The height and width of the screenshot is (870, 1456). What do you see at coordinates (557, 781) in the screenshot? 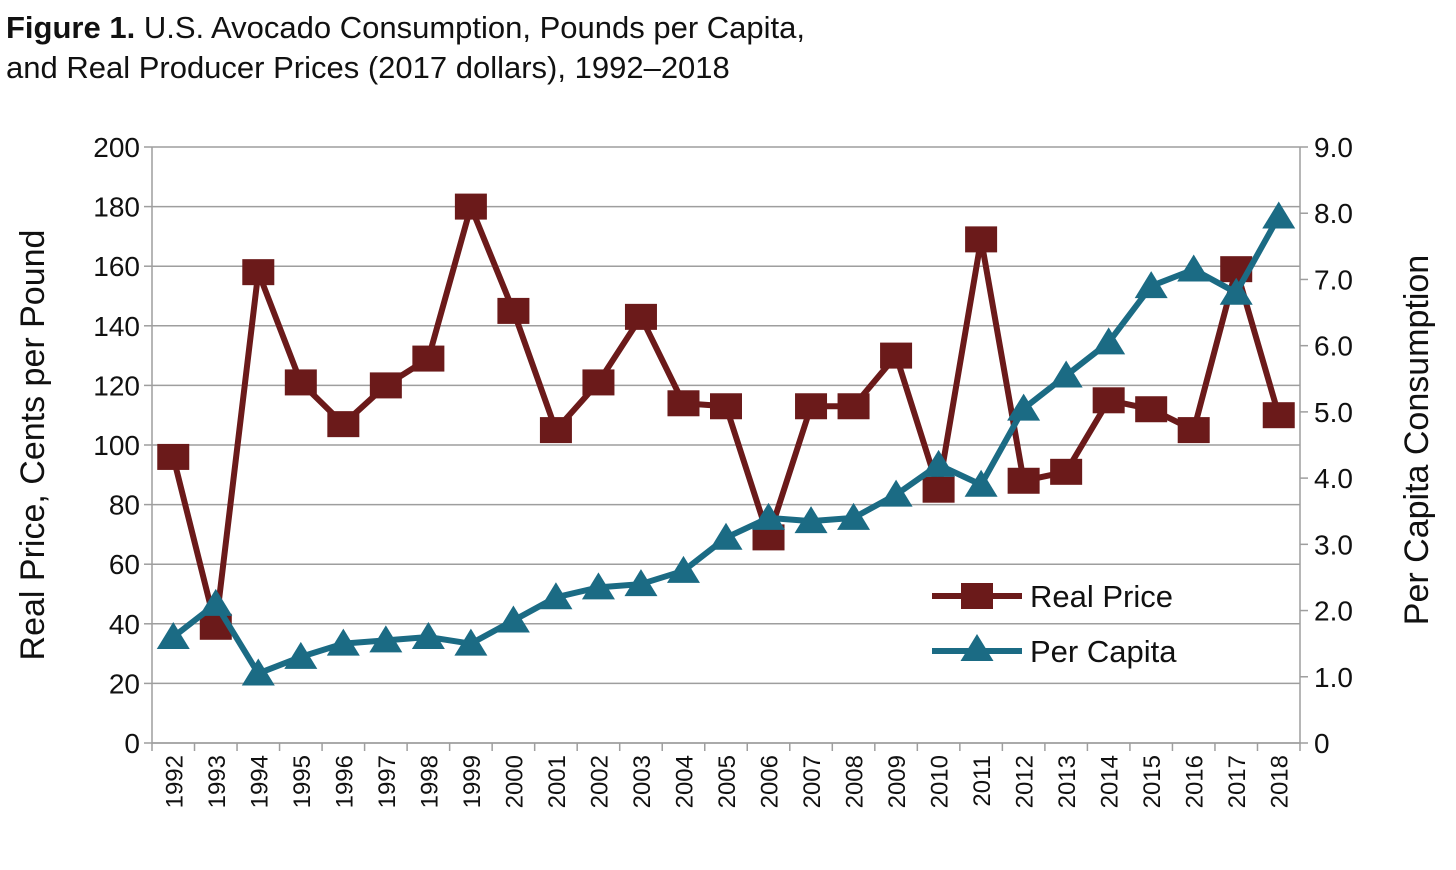
I see `x-tick-label: 2001` at bounding box center [557, 781].